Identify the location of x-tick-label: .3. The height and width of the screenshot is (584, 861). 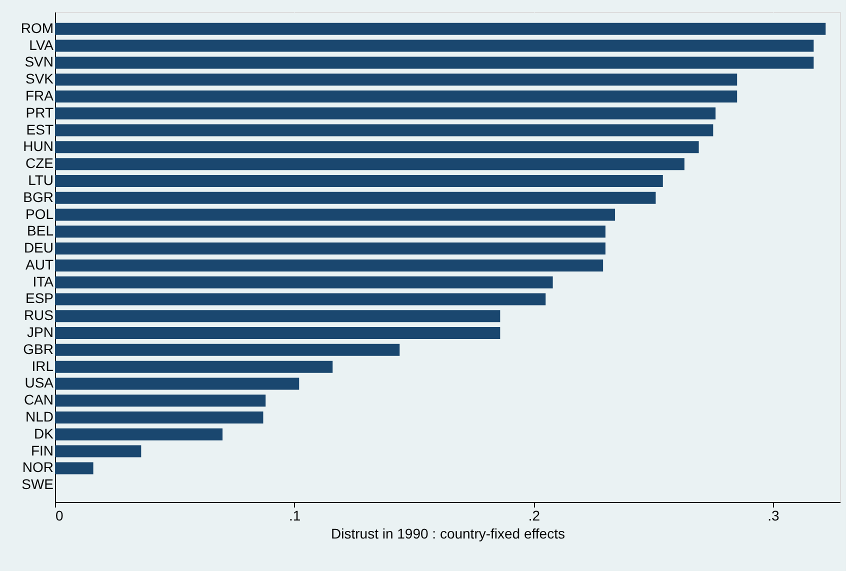
(774, 516).